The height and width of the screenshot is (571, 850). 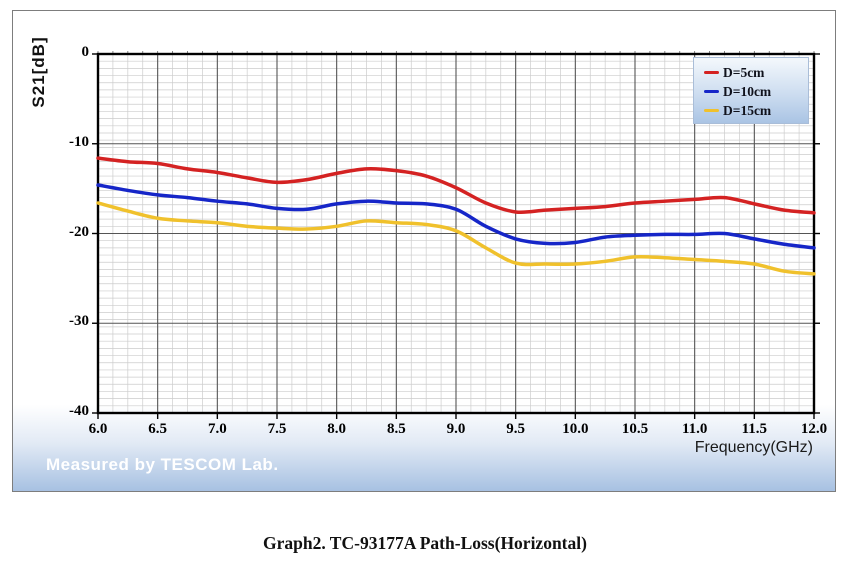 I want to click on y-tick-label: 0, so click(x=85, y=52).